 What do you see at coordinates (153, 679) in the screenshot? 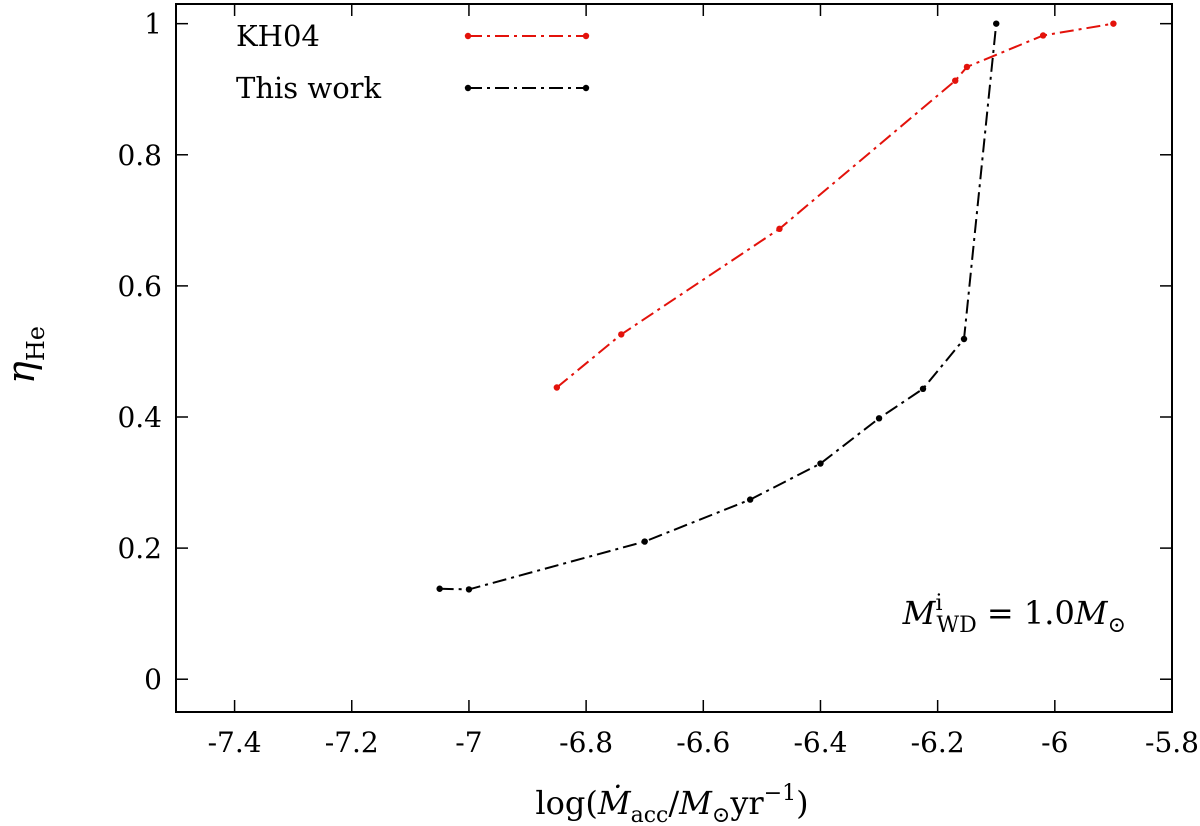
I see `y-tick-label: 0` at bounding box center [153, 679].